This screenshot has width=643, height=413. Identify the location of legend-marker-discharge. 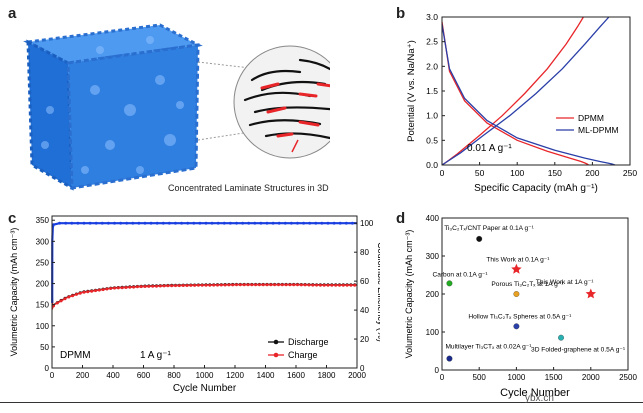
(276, 342).